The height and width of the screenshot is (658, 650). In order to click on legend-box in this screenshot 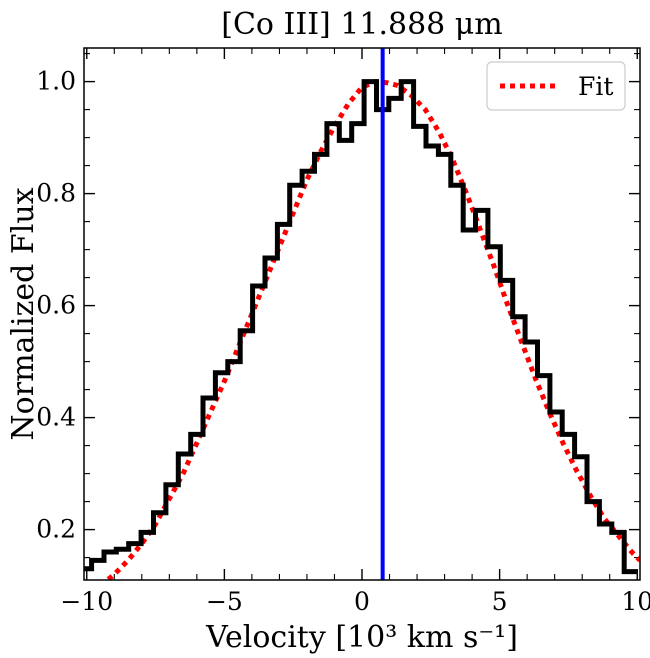, I will do `click(556, 86)`.